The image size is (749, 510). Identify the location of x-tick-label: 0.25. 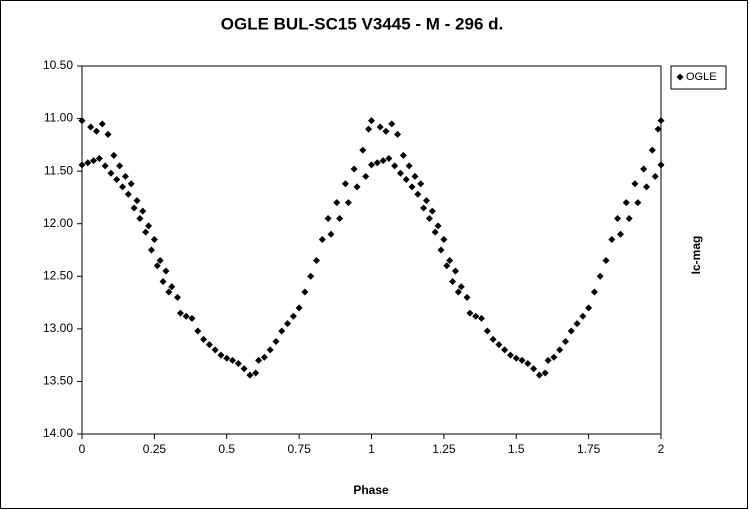
(155, 449).